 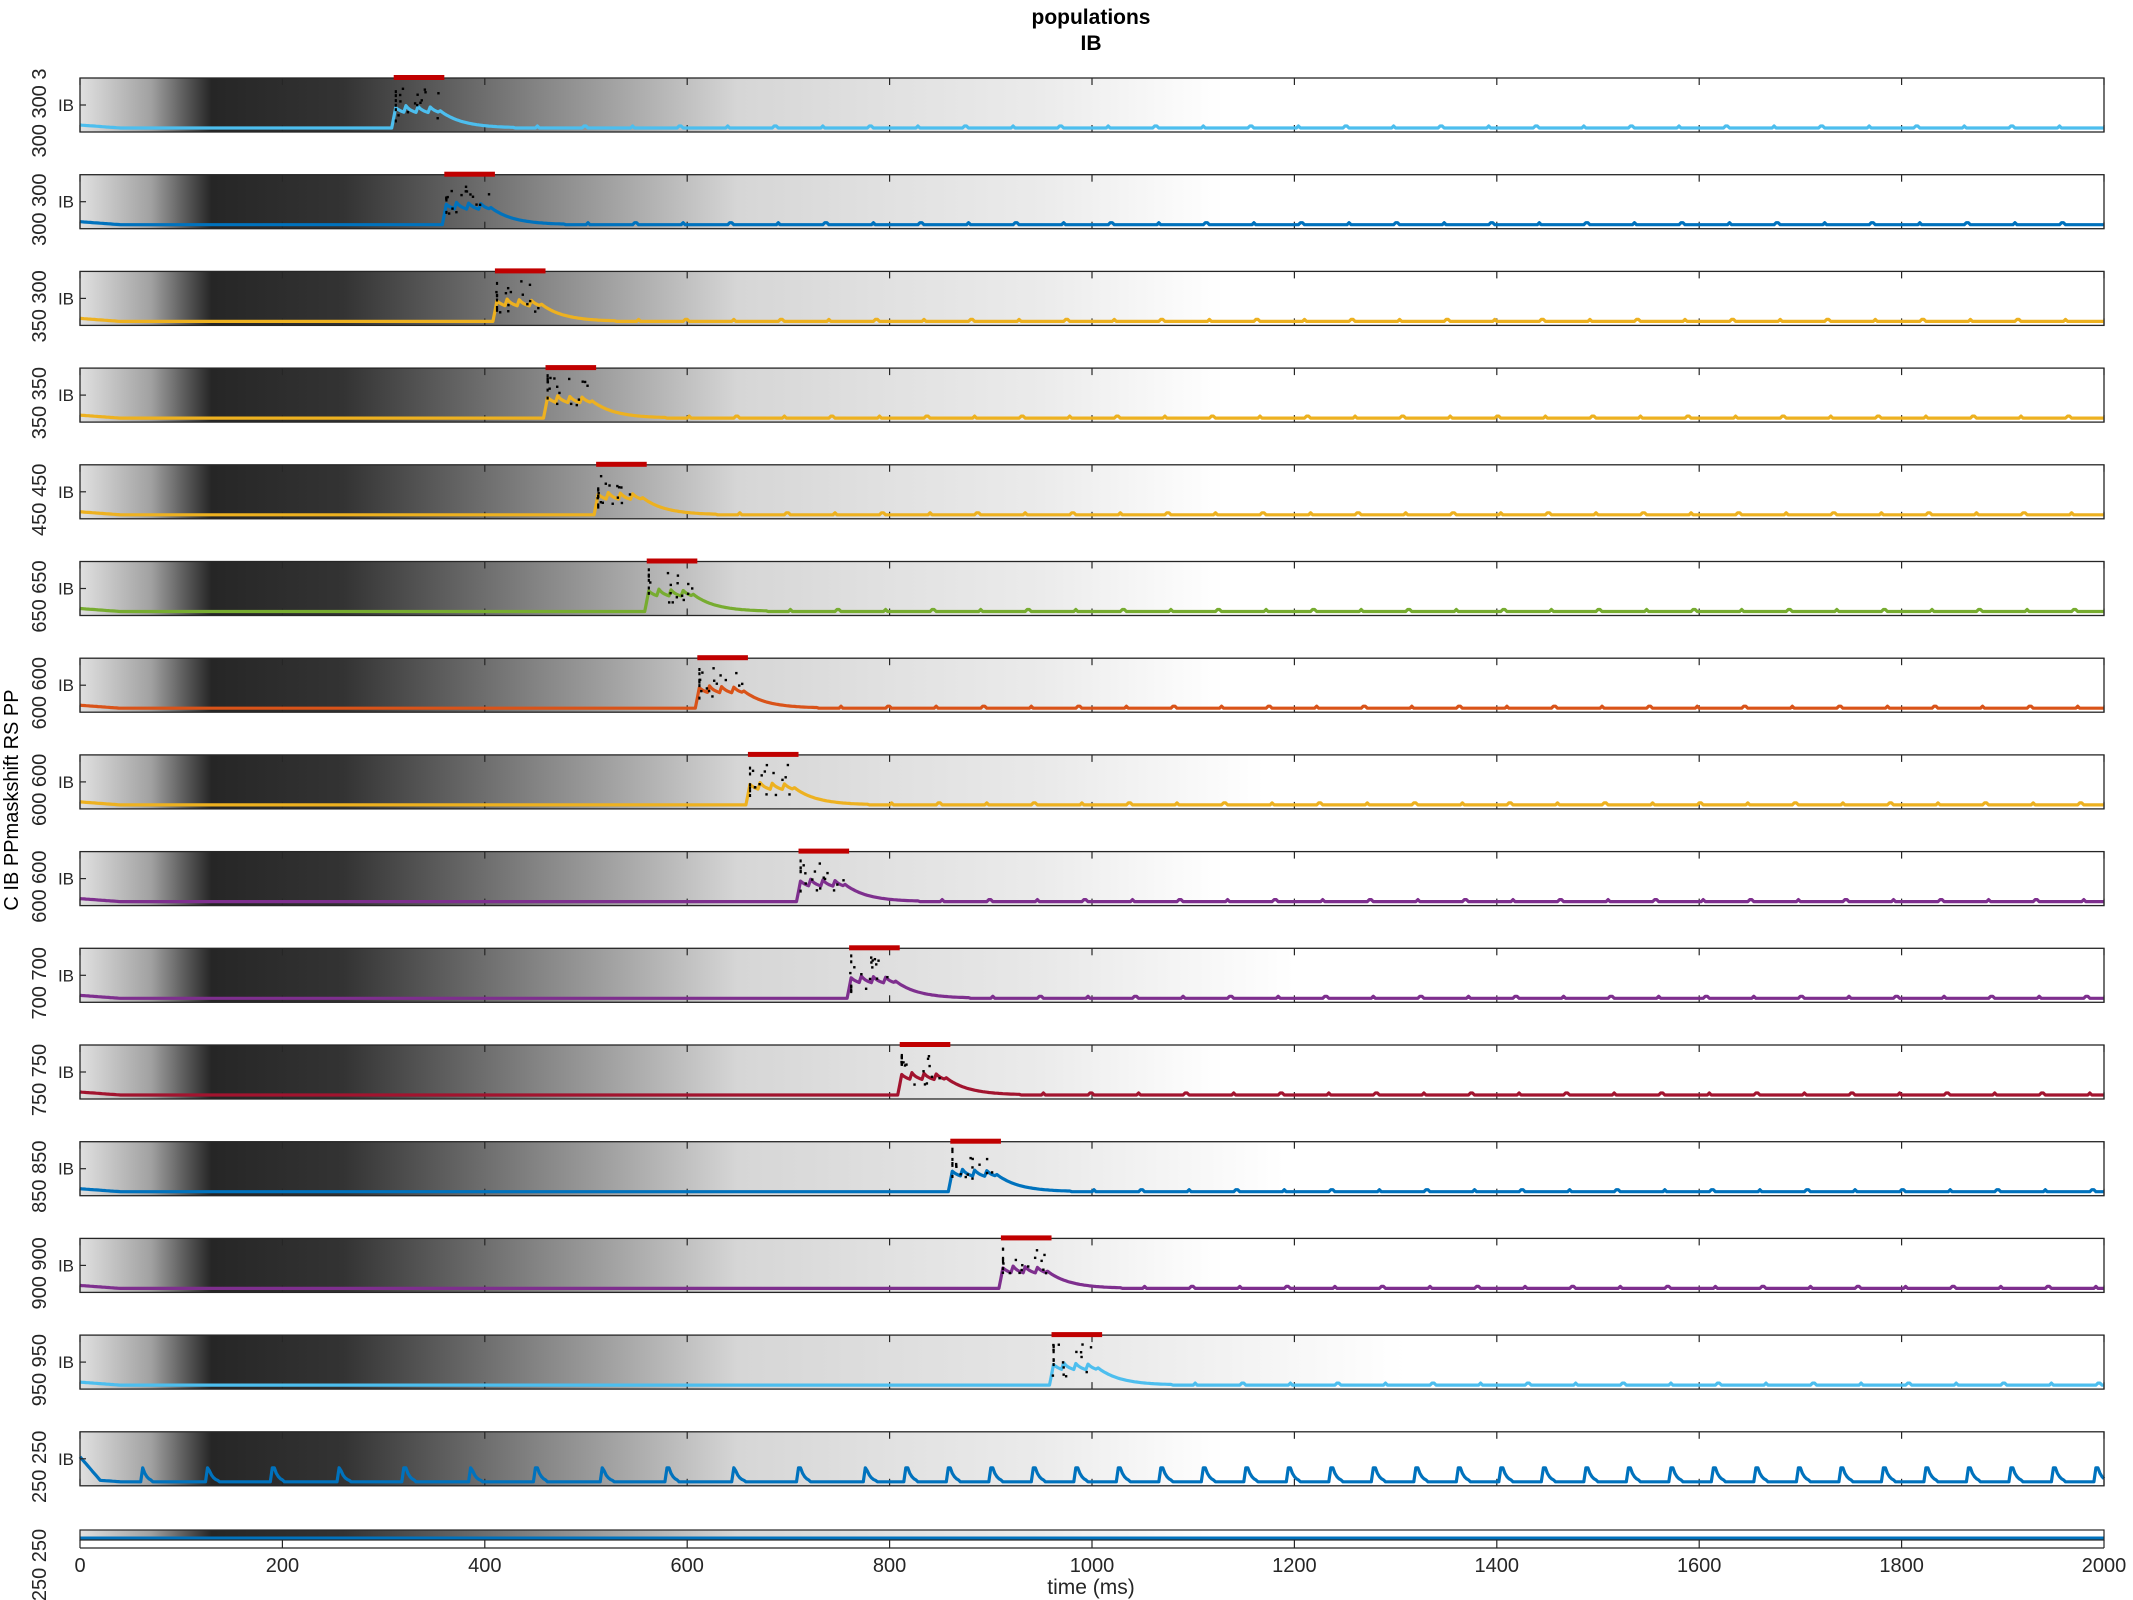 I want to click on panel-4: IB, so click(x=1081, y=394).